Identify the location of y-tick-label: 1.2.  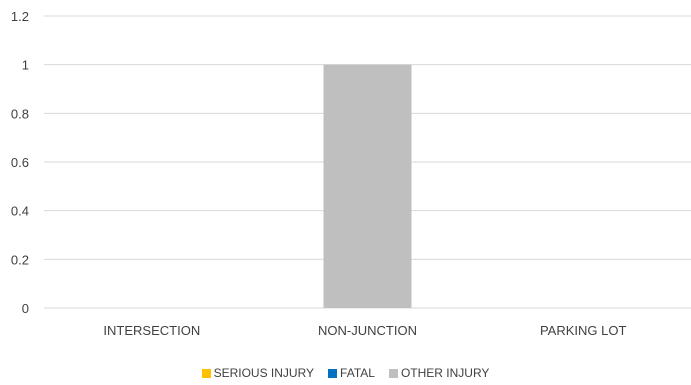
(20, 16).